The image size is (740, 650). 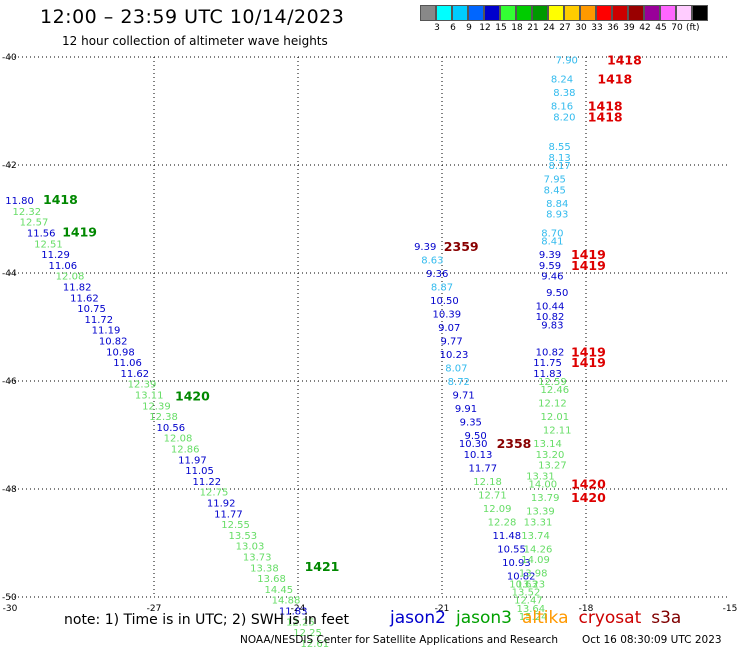 I want to click on colorbar-label: 15, so click(x=501, y=28).